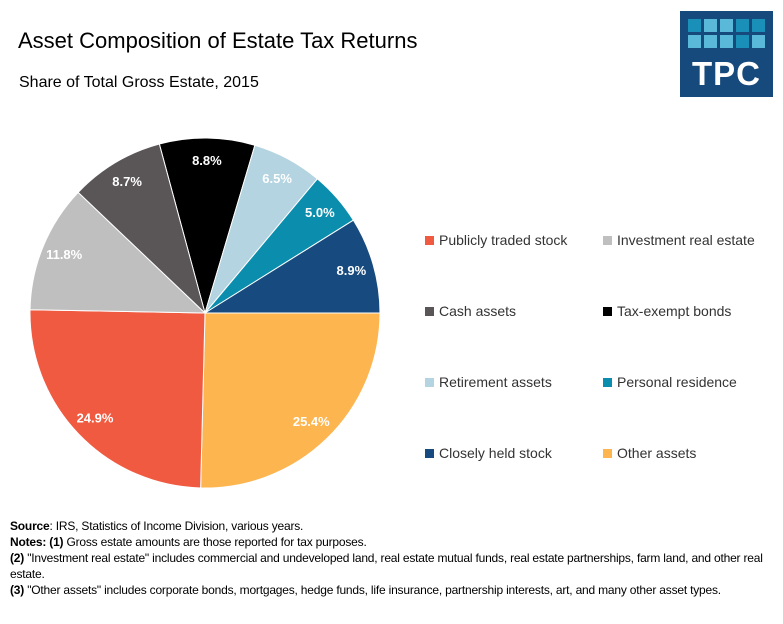 This screenshot has height=624, width=783. I want to click on pie-slice-cash-assets, so click(141, 229).